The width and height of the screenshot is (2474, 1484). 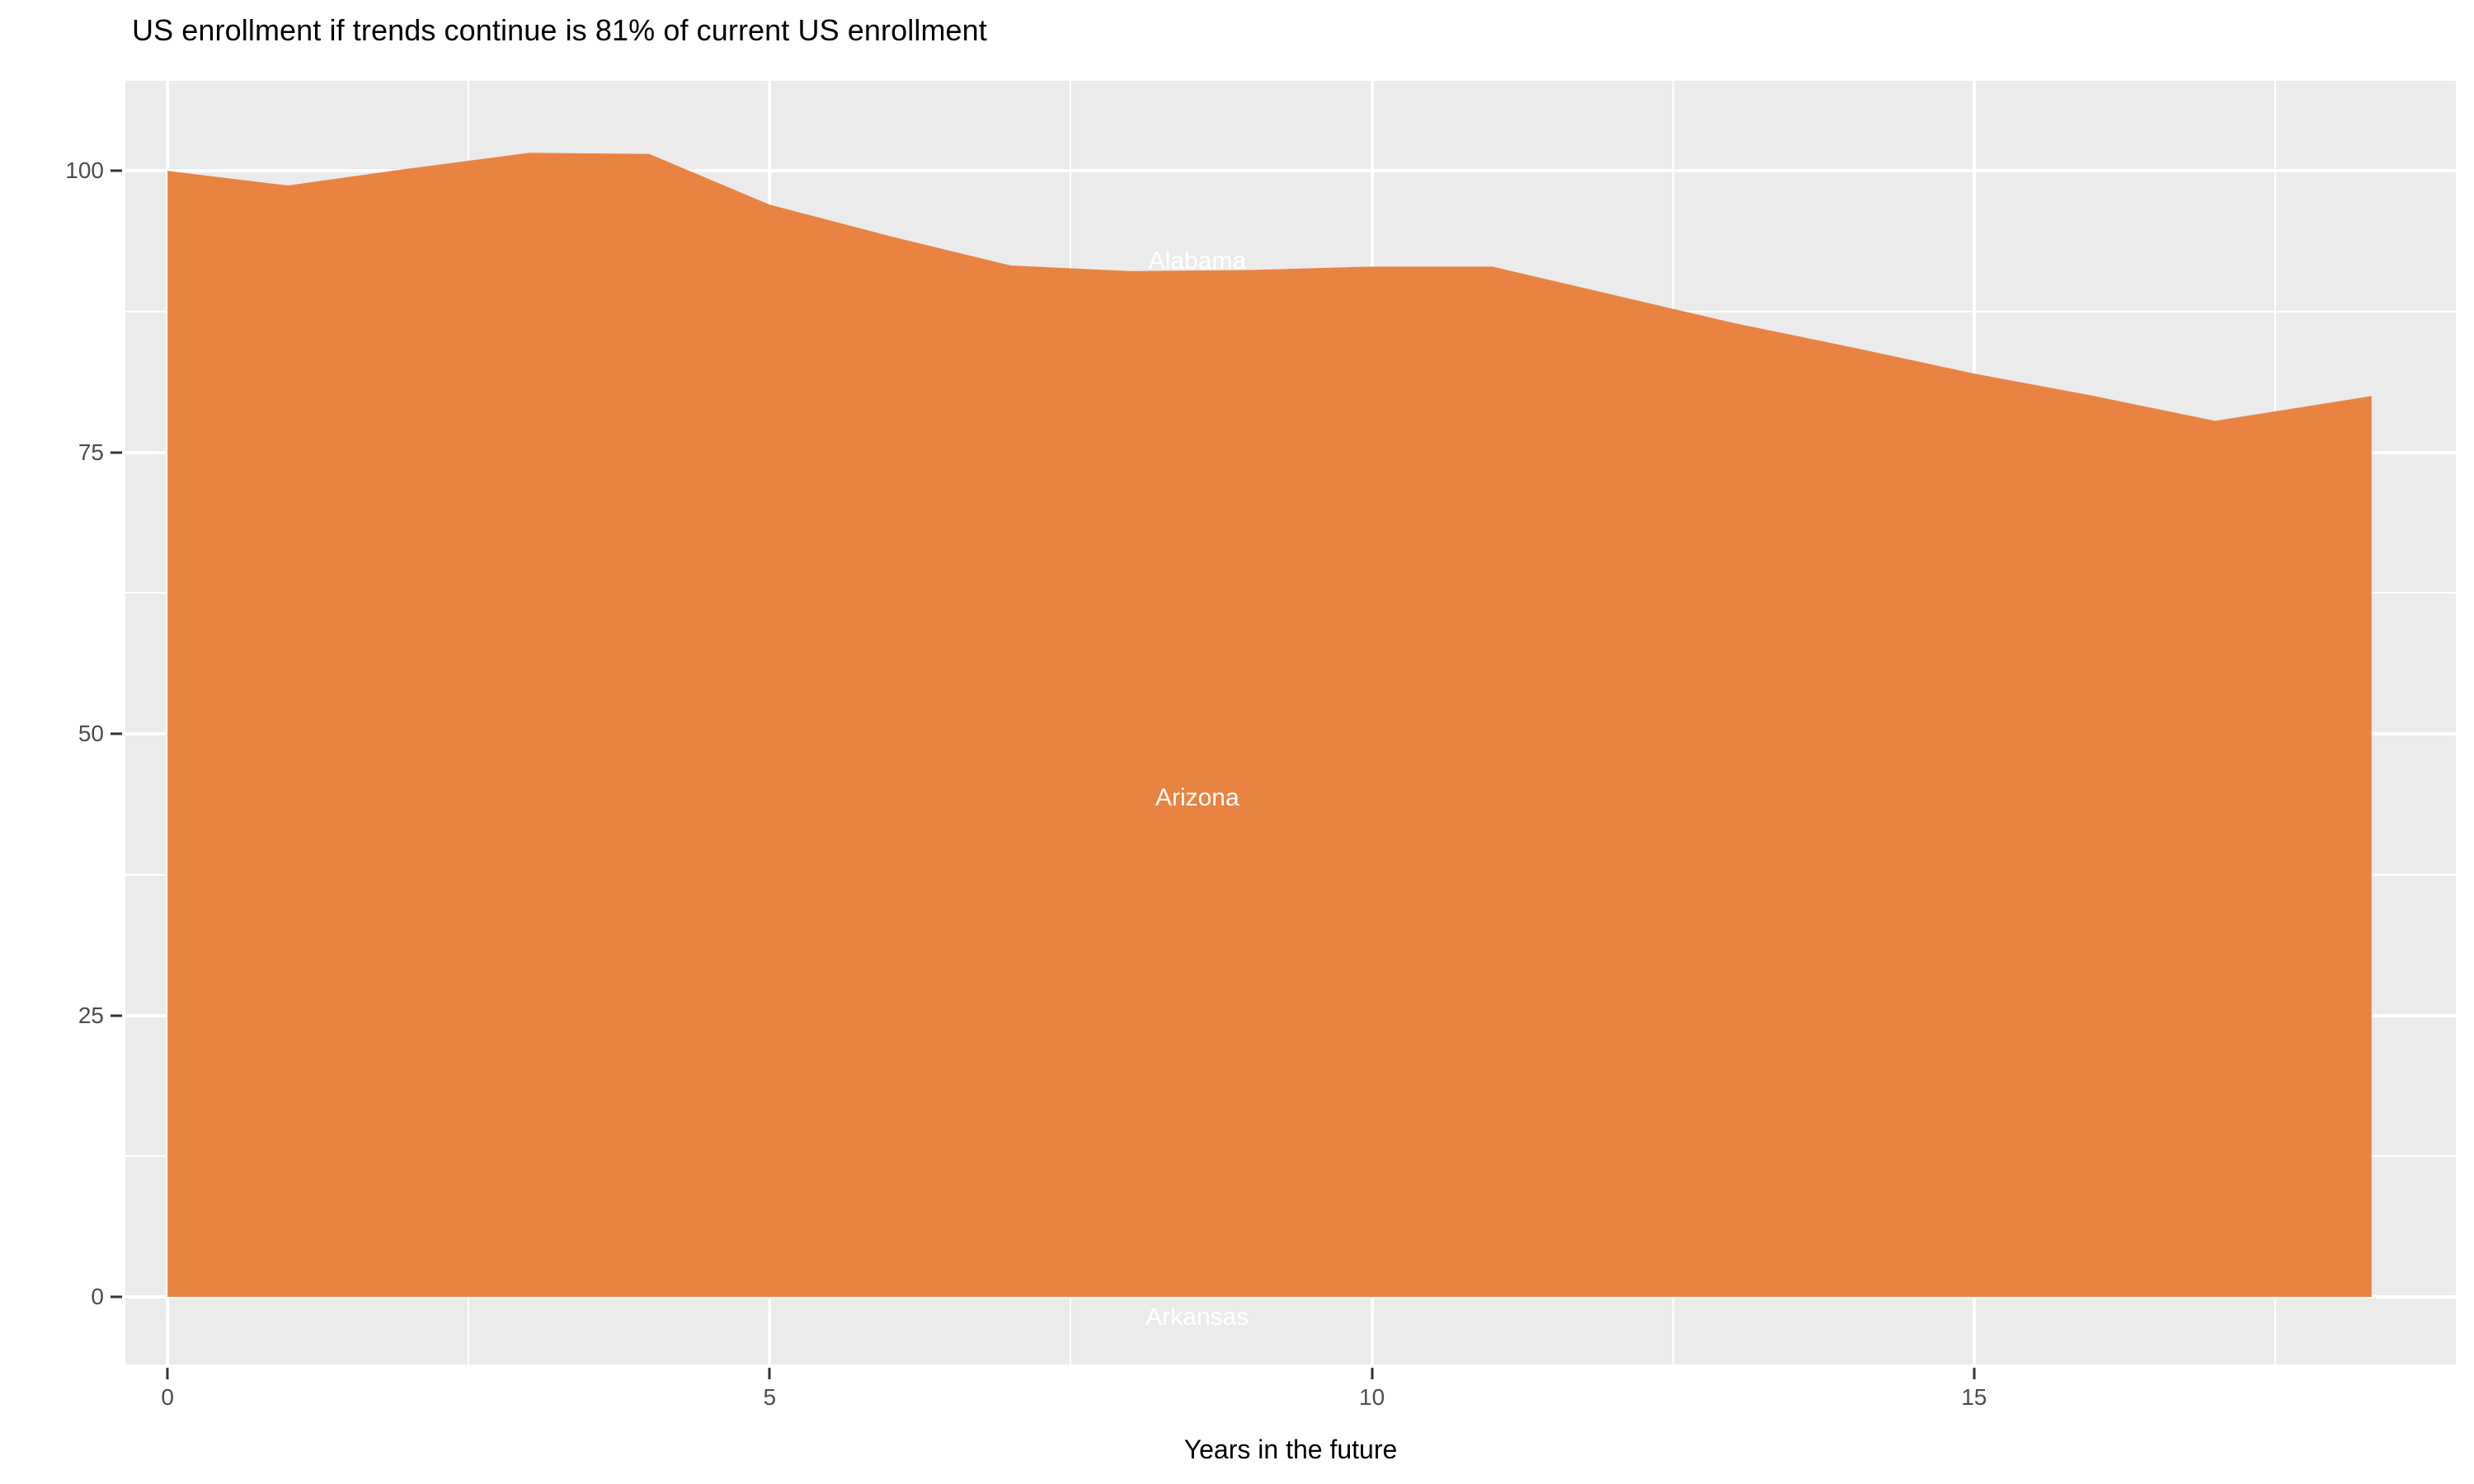 I want to click on y-axis-tick-label: 50, so click(x=91, y=734).